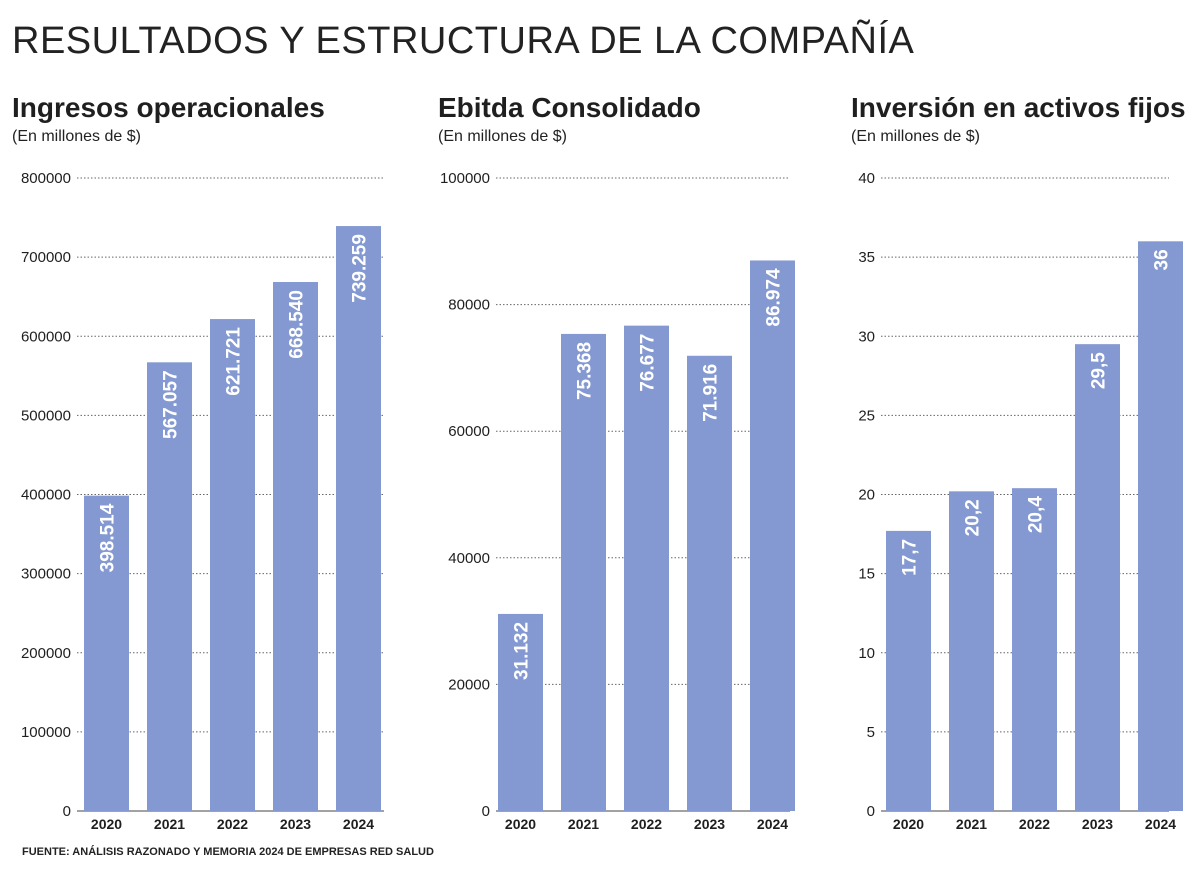  What do you see at coordinates (910, 557) in the screenshot?
I see `bar-value-label: 17,7` at bounding box center [910, 557].